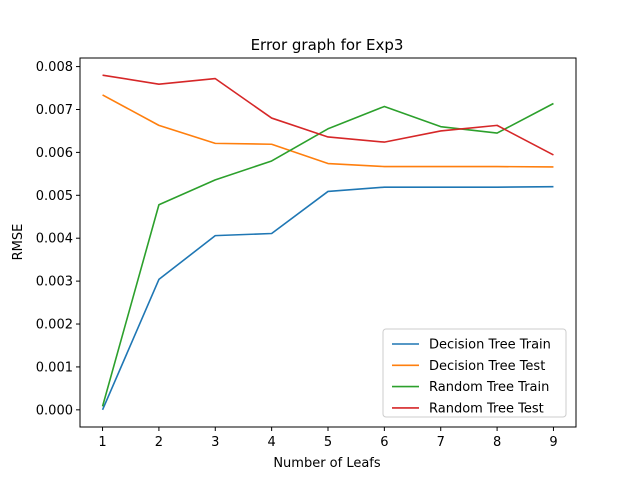 The width and height of the screenshot is (640, 480). I want to click on y-tick-label: 0.007, so click(54, 110).